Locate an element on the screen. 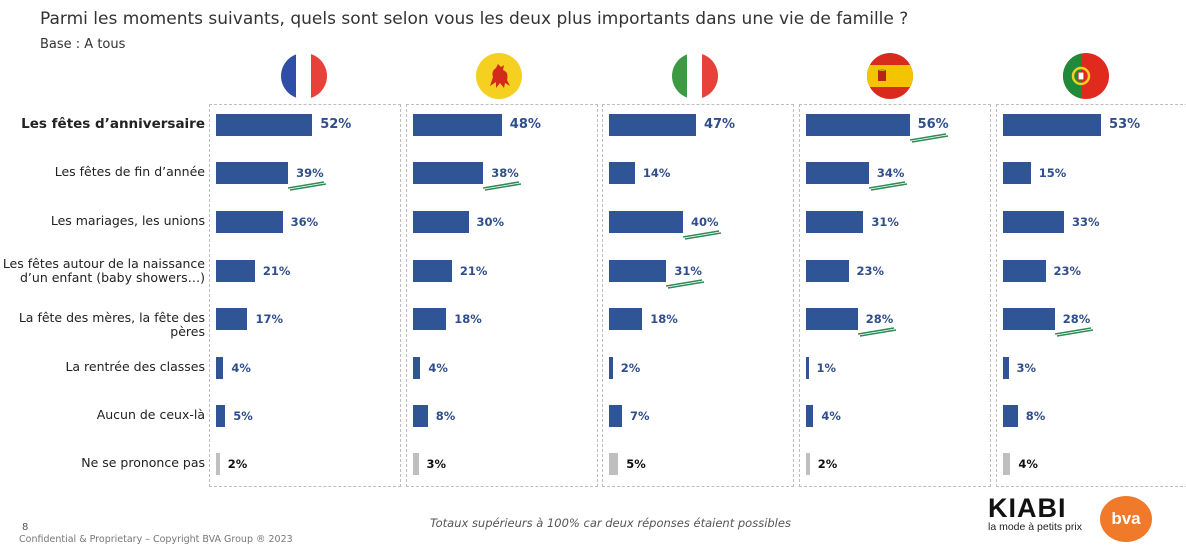 This screenshot has width=1186, height=551. category-label: La rentrée des classes is located at coordinates (135, 366).